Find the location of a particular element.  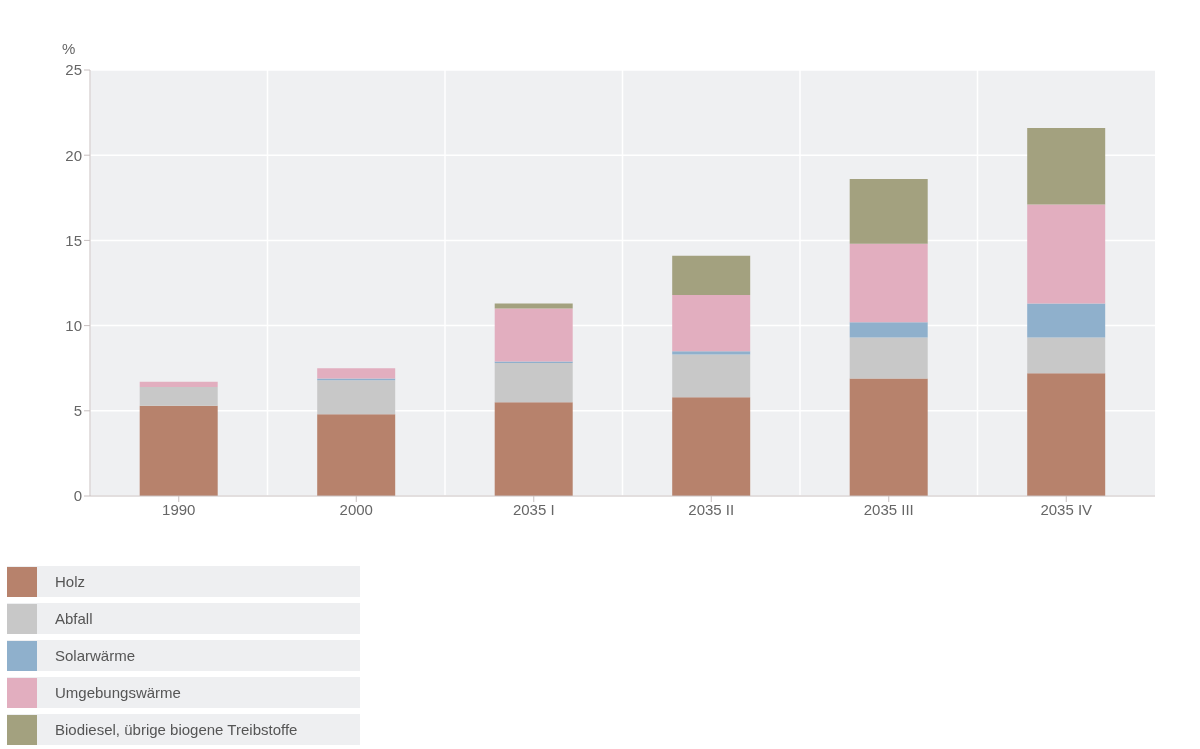

y-tick-label: 20 is located at coordinates (73, 155).